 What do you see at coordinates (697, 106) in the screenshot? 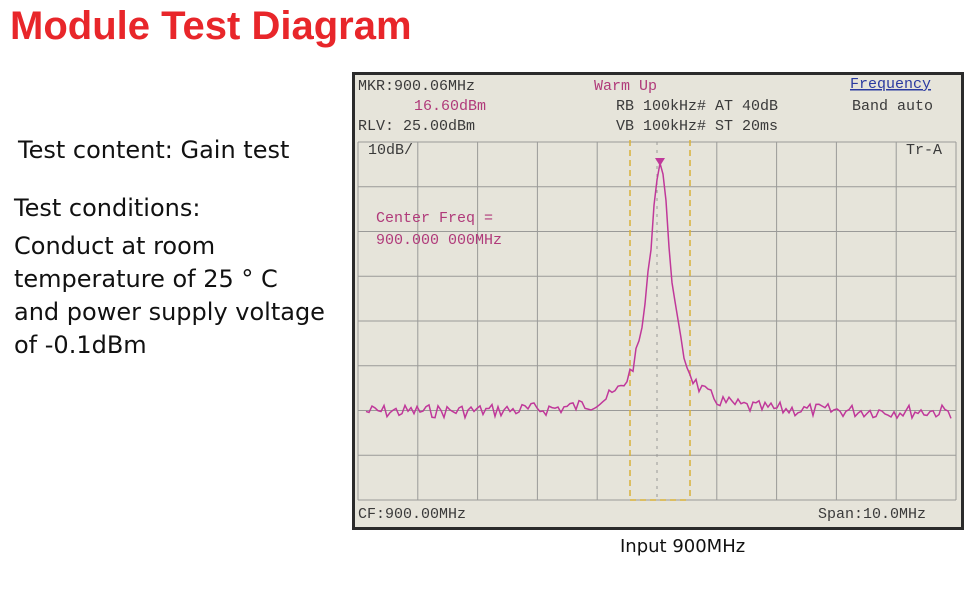
I see `rb-line: RB 100kHz# AT 40dB` at bounding box center [697, 106].